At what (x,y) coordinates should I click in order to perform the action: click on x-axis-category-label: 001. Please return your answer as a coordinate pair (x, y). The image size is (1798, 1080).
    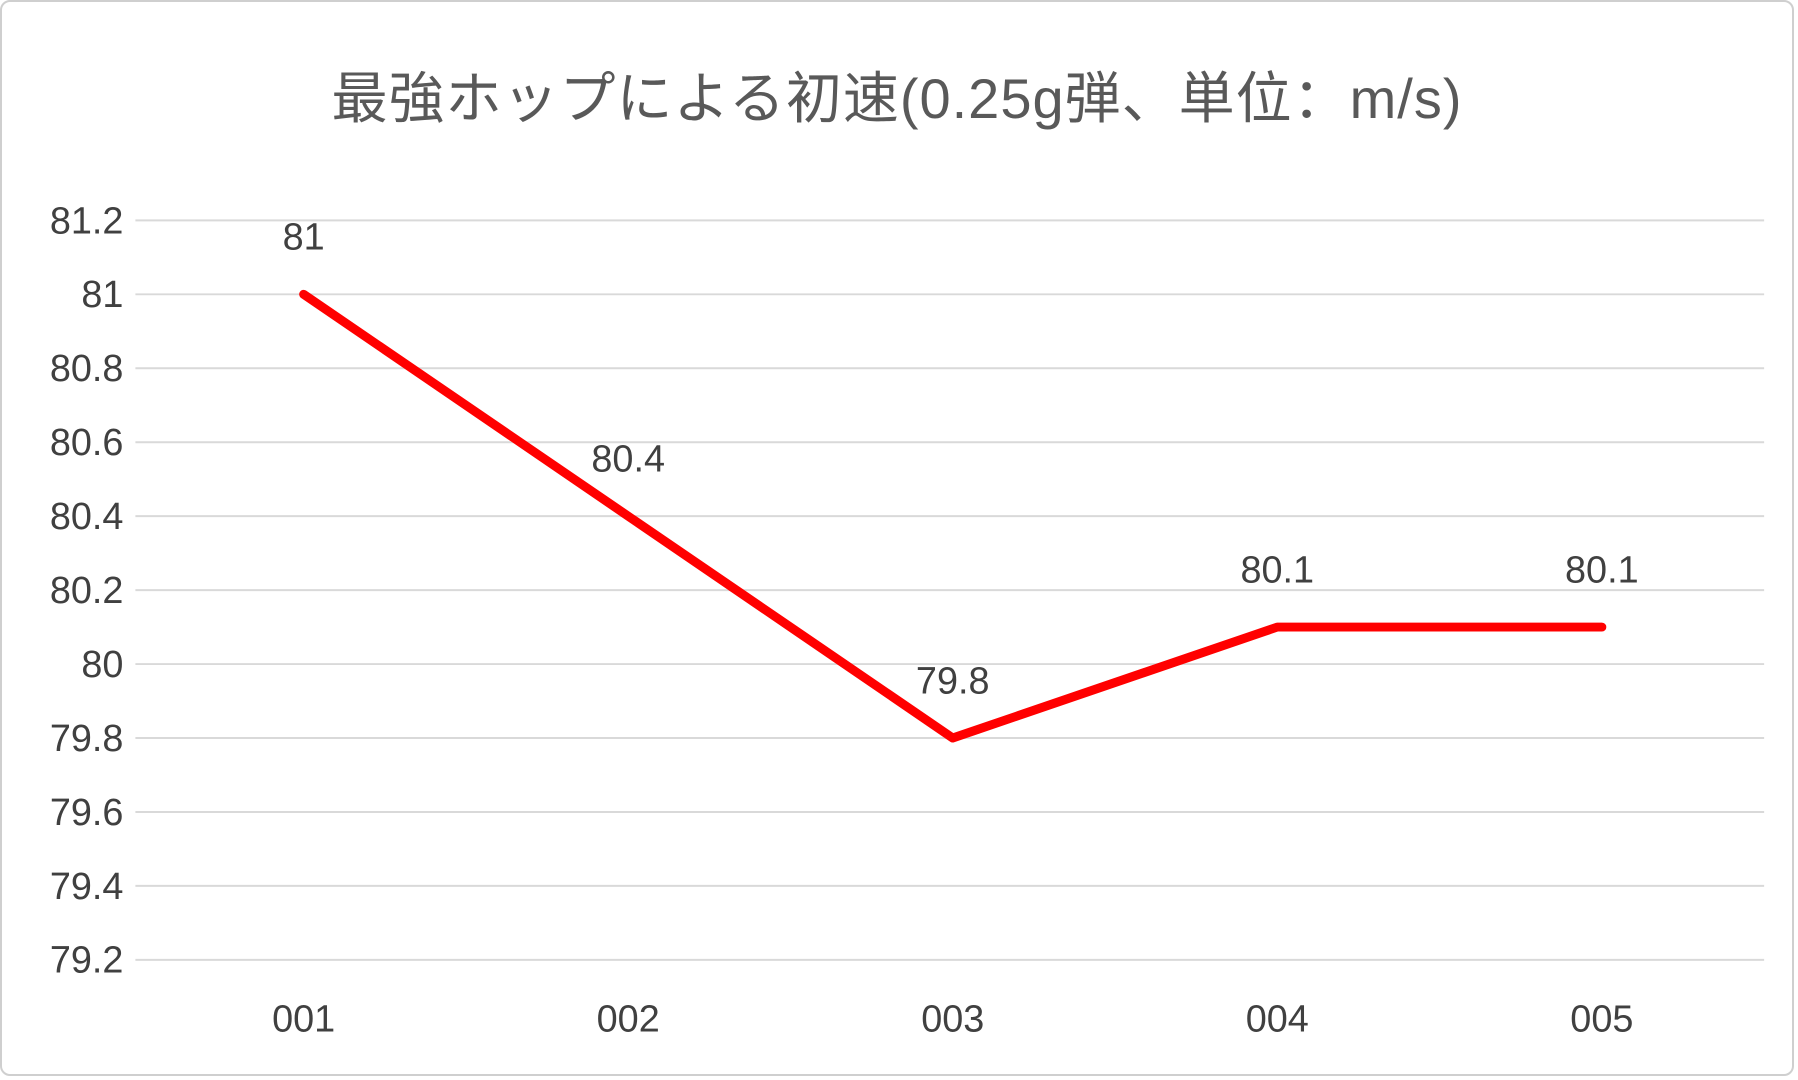
    Looking at the image, I should click on (303, 1019).